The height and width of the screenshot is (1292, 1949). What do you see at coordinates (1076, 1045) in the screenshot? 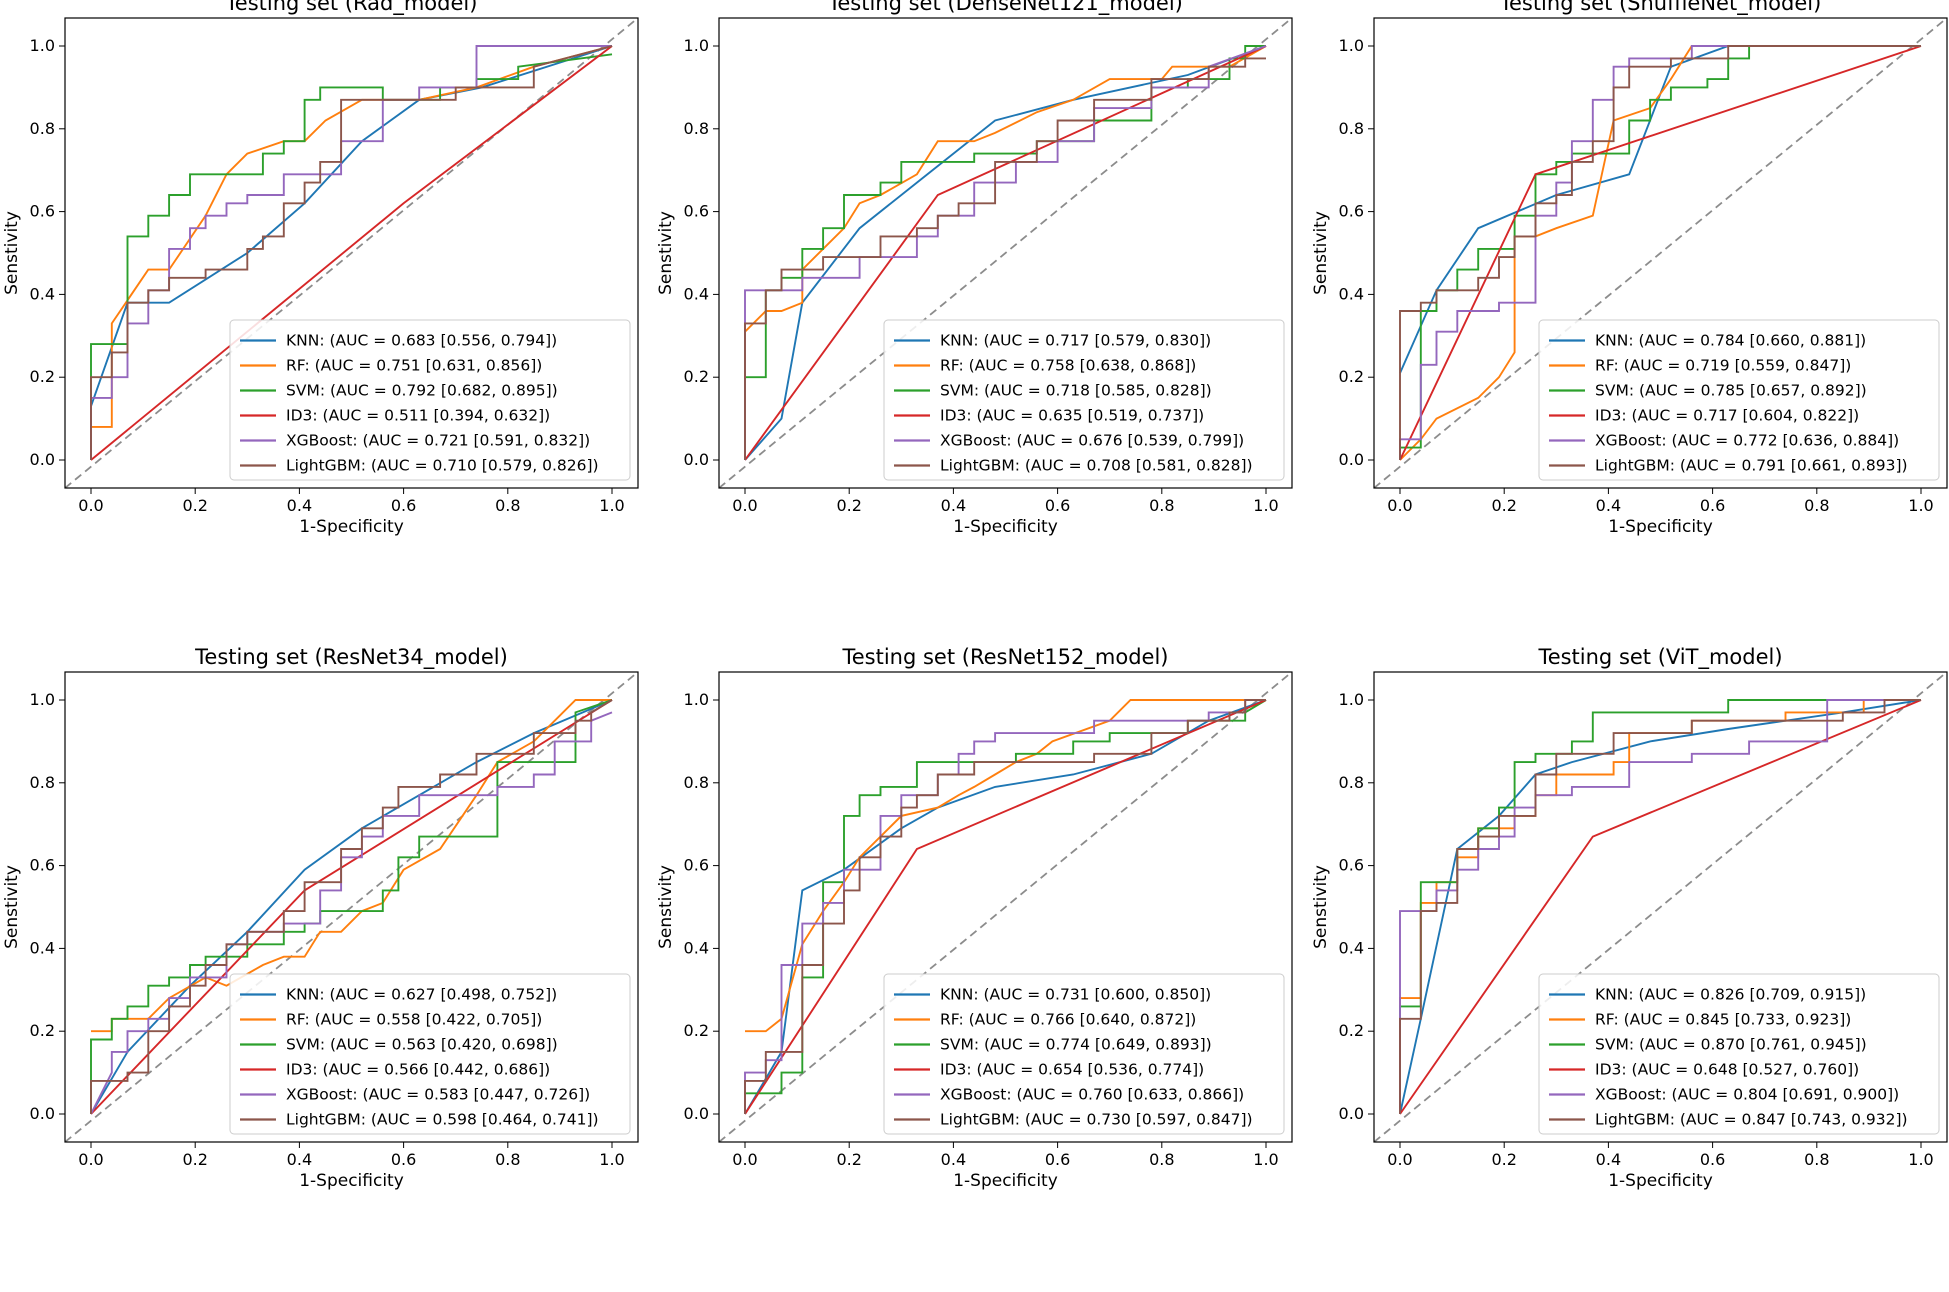
I see `legend-entry: SVM: (AUC = 0.774 [0.649, 0.893])` at bounding box center [1076, 1045].